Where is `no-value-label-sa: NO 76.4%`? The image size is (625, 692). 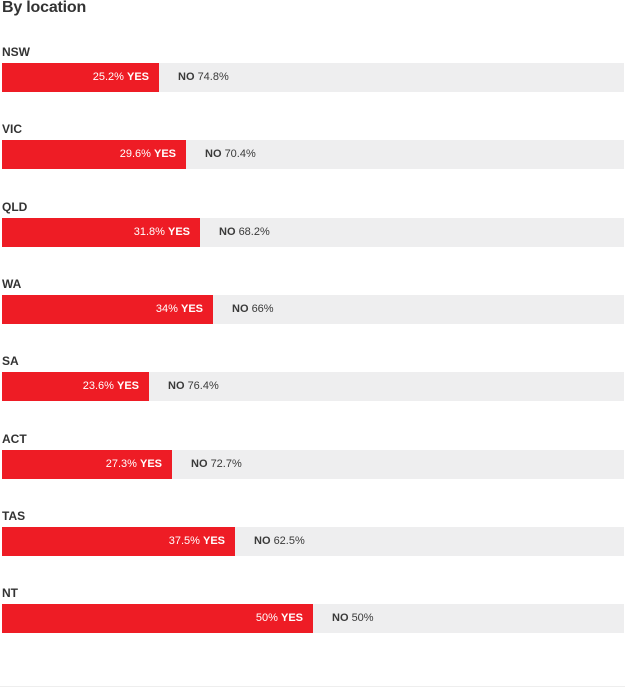 no-value-label-sa: NO 76.4% is located at coordinates (193, 386).